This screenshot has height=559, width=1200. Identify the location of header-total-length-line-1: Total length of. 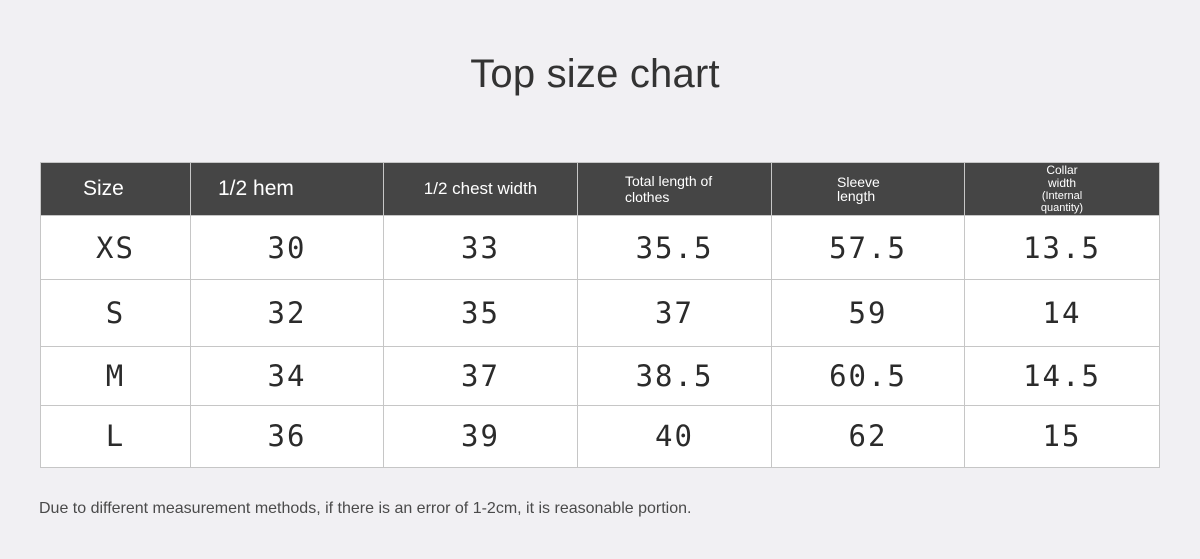
(669, 181).